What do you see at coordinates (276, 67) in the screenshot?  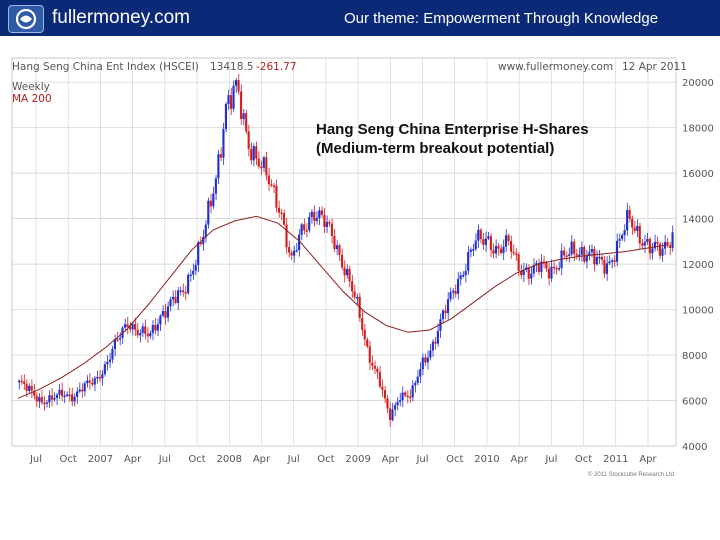 I see `chart-change-label: -261.77` at bounding box center [276, 67].